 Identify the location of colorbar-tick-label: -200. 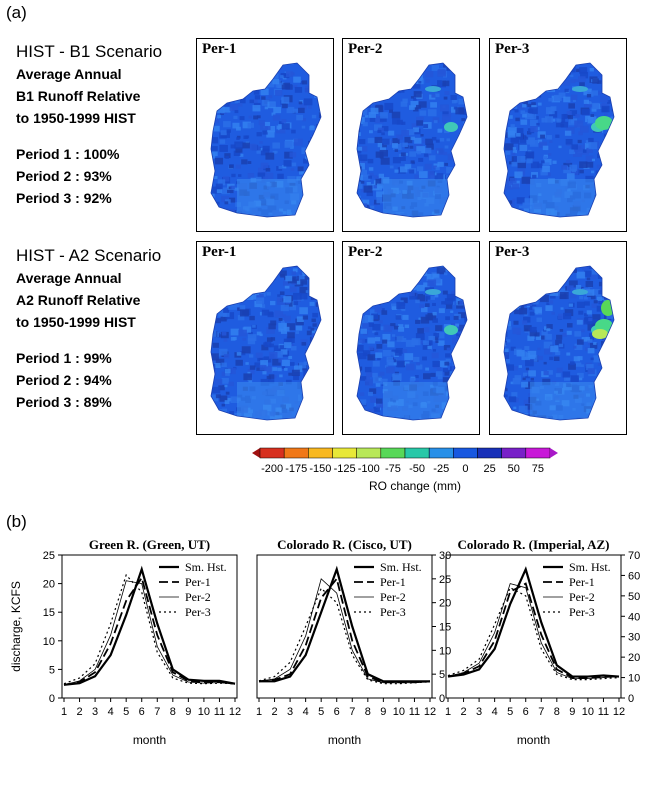
(272, 469).